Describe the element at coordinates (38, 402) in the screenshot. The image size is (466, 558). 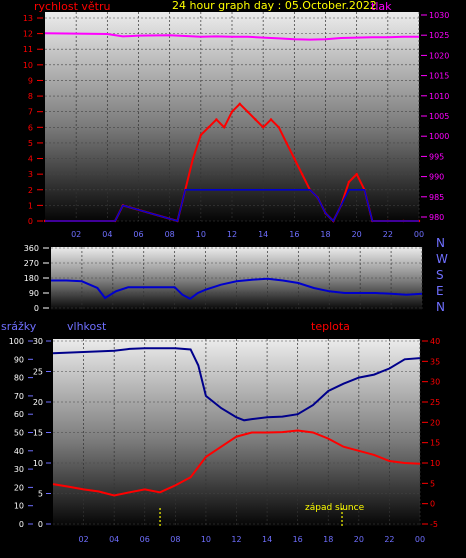
I see `humidity-y-tick-label: 20` at that location.